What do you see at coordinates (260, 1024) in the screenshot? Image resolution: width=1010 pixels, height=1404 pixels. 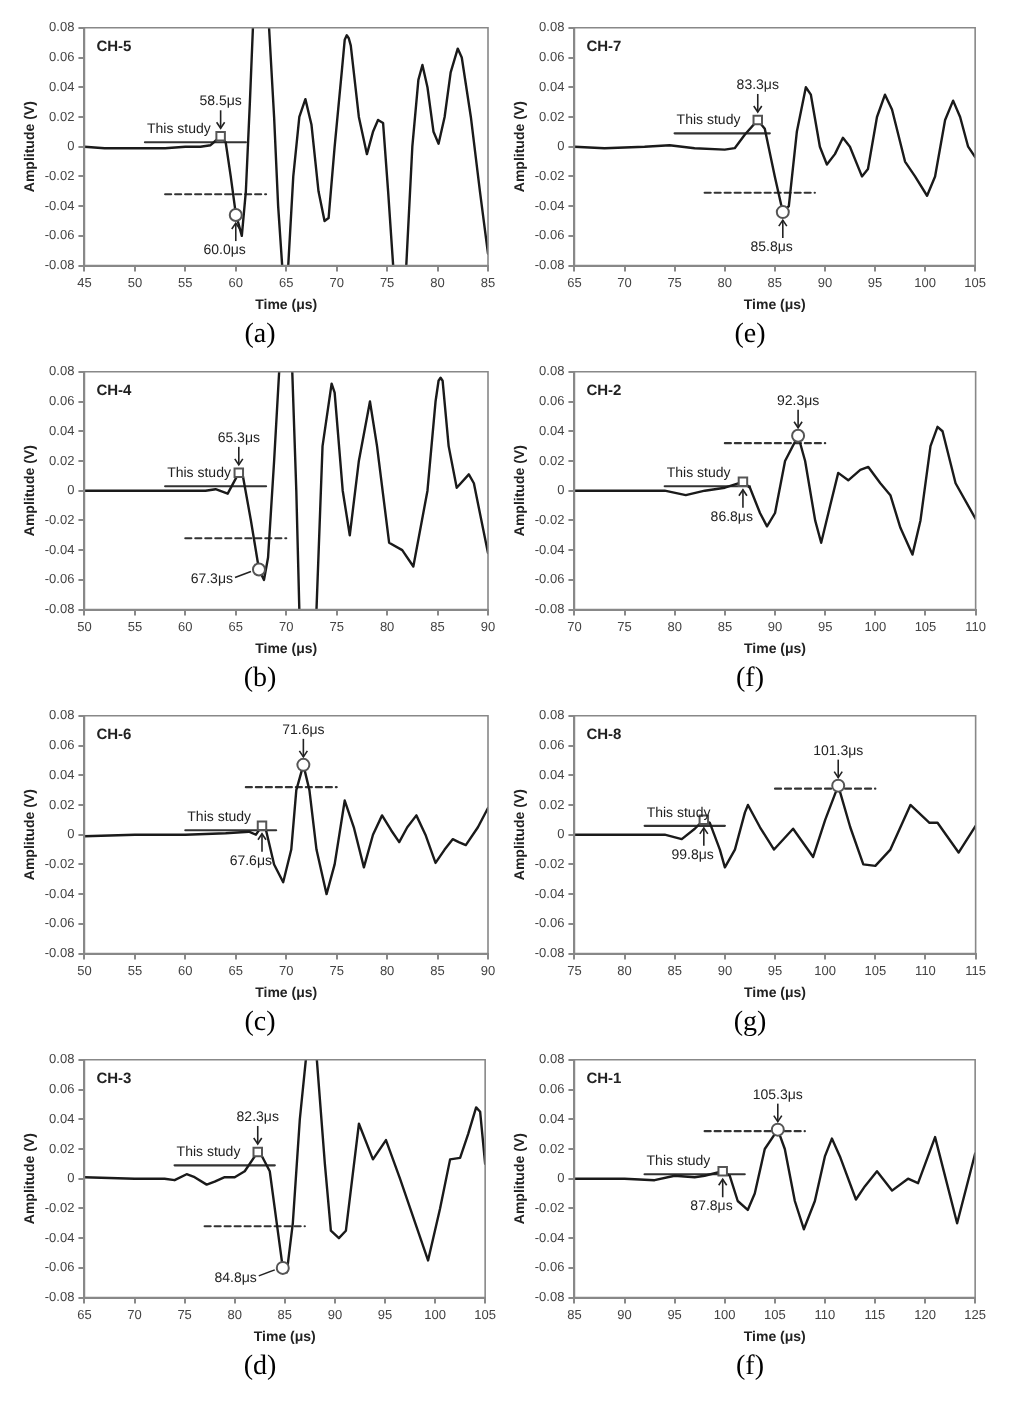 I see `text: (c)` at bounding box center [260, 1024].